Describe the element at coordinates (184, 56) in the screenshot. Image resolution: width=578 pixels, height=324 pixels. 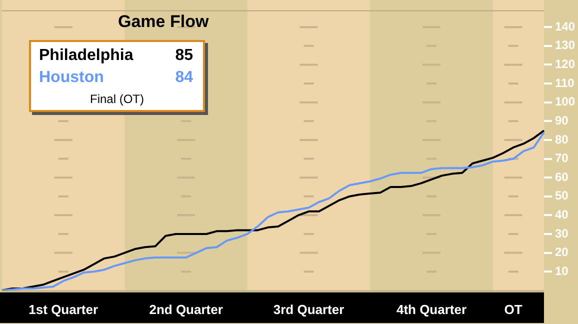
I see `annotation: 85` at that location.